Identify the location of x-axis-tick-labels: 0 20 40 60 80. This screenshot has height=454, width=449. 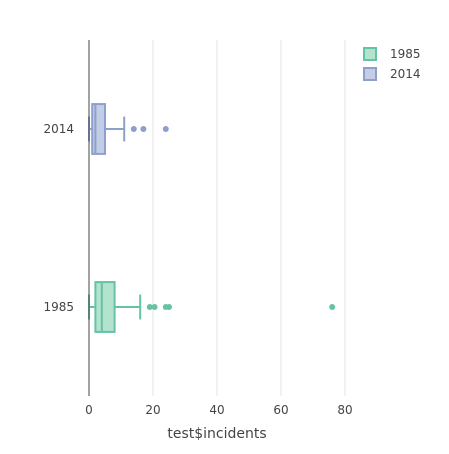
(218, 410).